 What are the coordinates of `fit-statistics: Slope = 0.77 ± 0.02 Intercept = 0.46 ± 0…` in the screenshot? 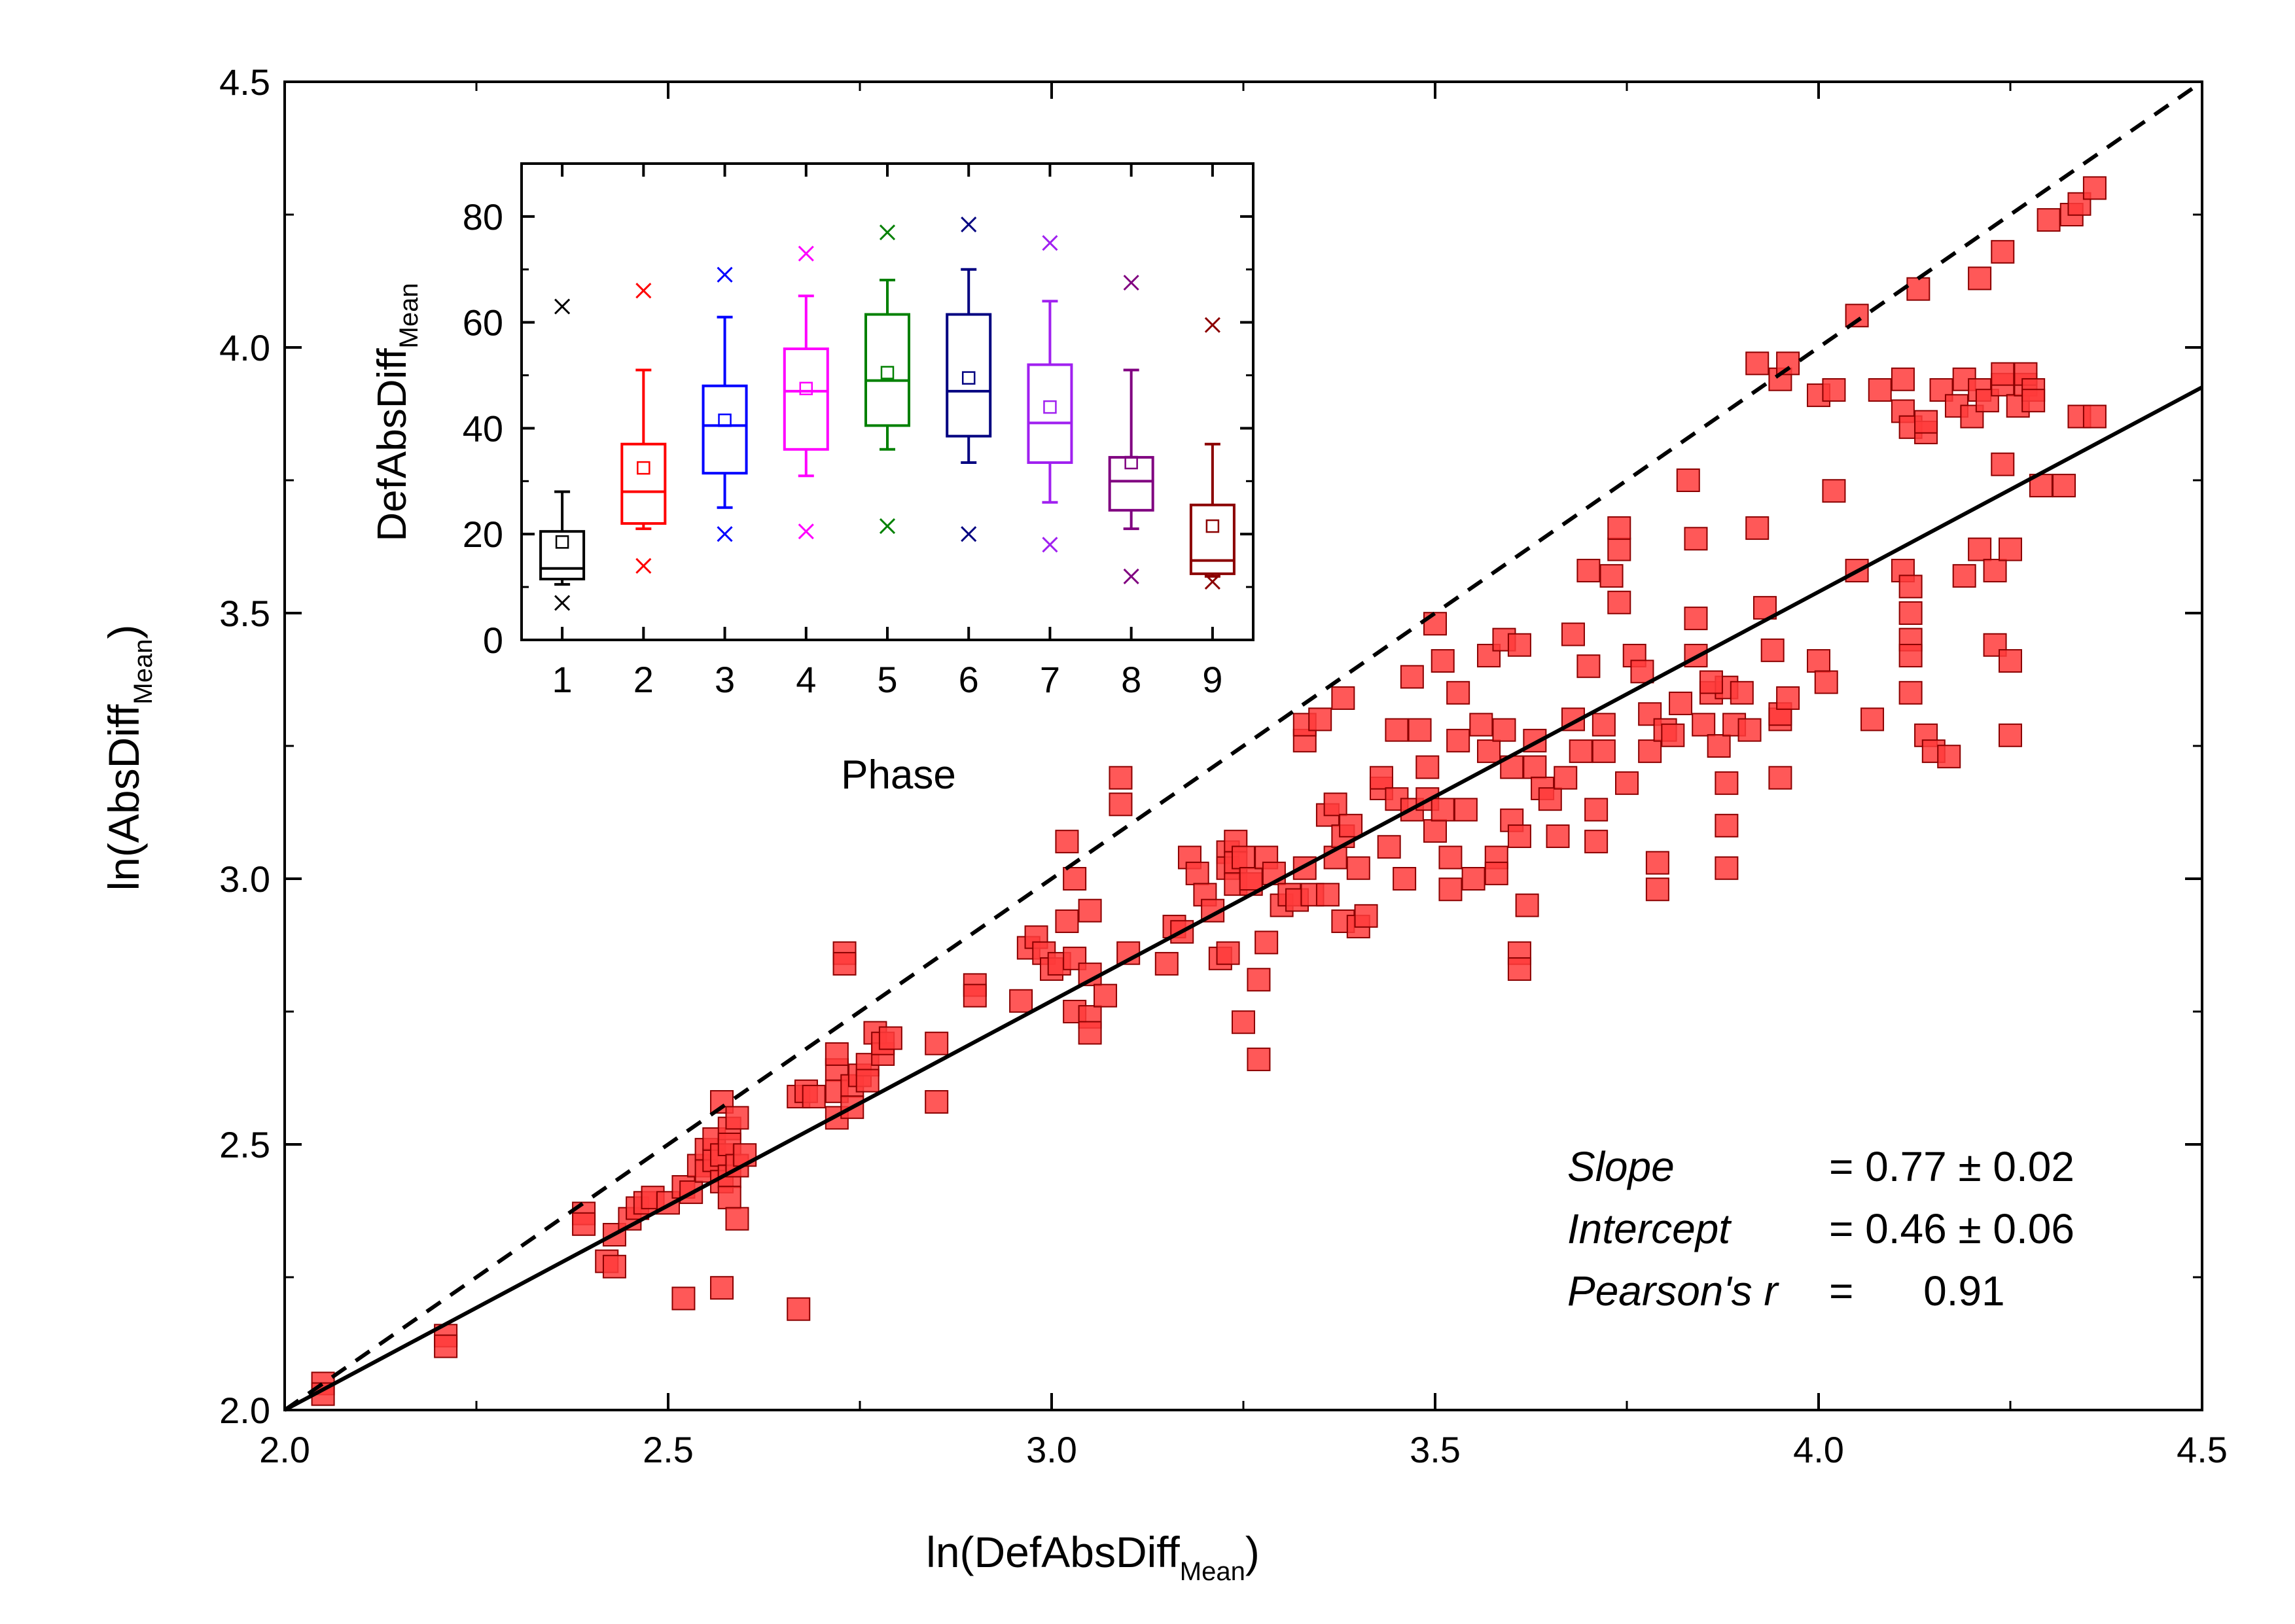 It's located at (1820, 1229).